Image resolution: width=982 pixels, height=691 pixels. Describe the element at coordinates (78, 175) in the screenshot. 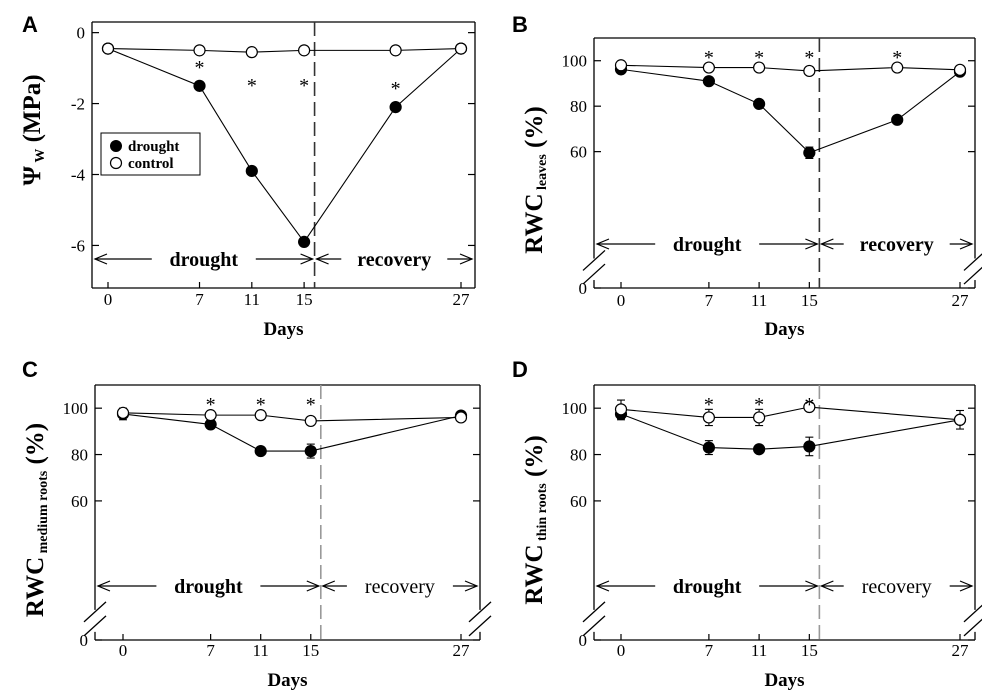

I see `y-tick-label: -4` at that location.